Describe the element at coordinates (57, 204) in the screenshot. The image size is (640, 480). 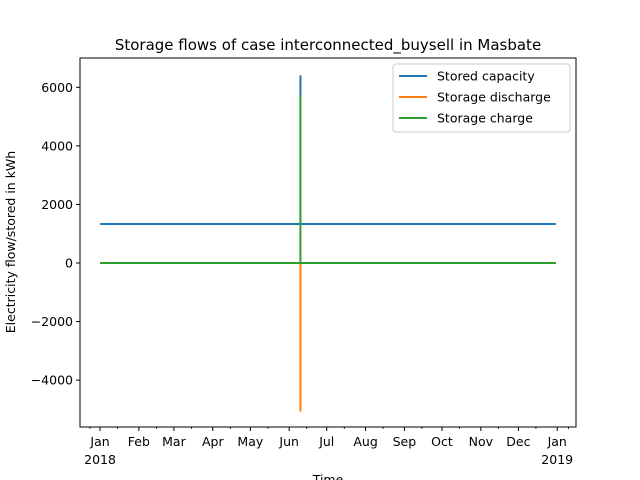
I see `y-tick-label: 2000` at that location.